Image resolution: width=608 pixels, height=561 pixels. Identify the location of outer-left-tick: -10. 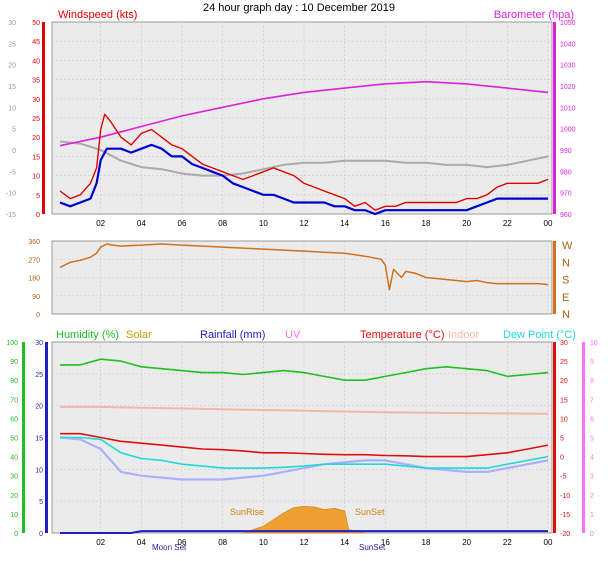
(11, 194).